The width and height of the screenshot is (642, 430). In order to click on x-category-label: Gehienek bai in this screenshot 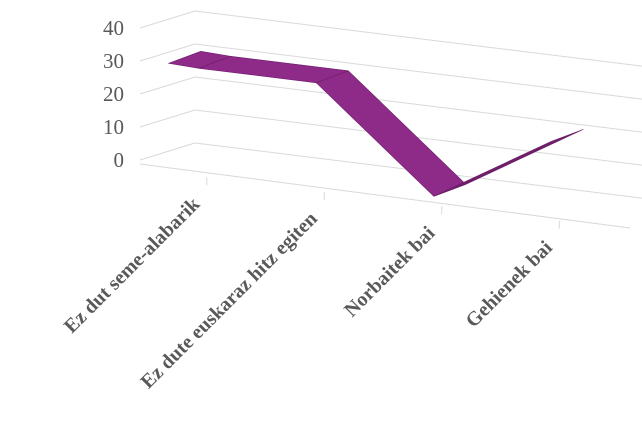, I will do `click(509, 284)`.